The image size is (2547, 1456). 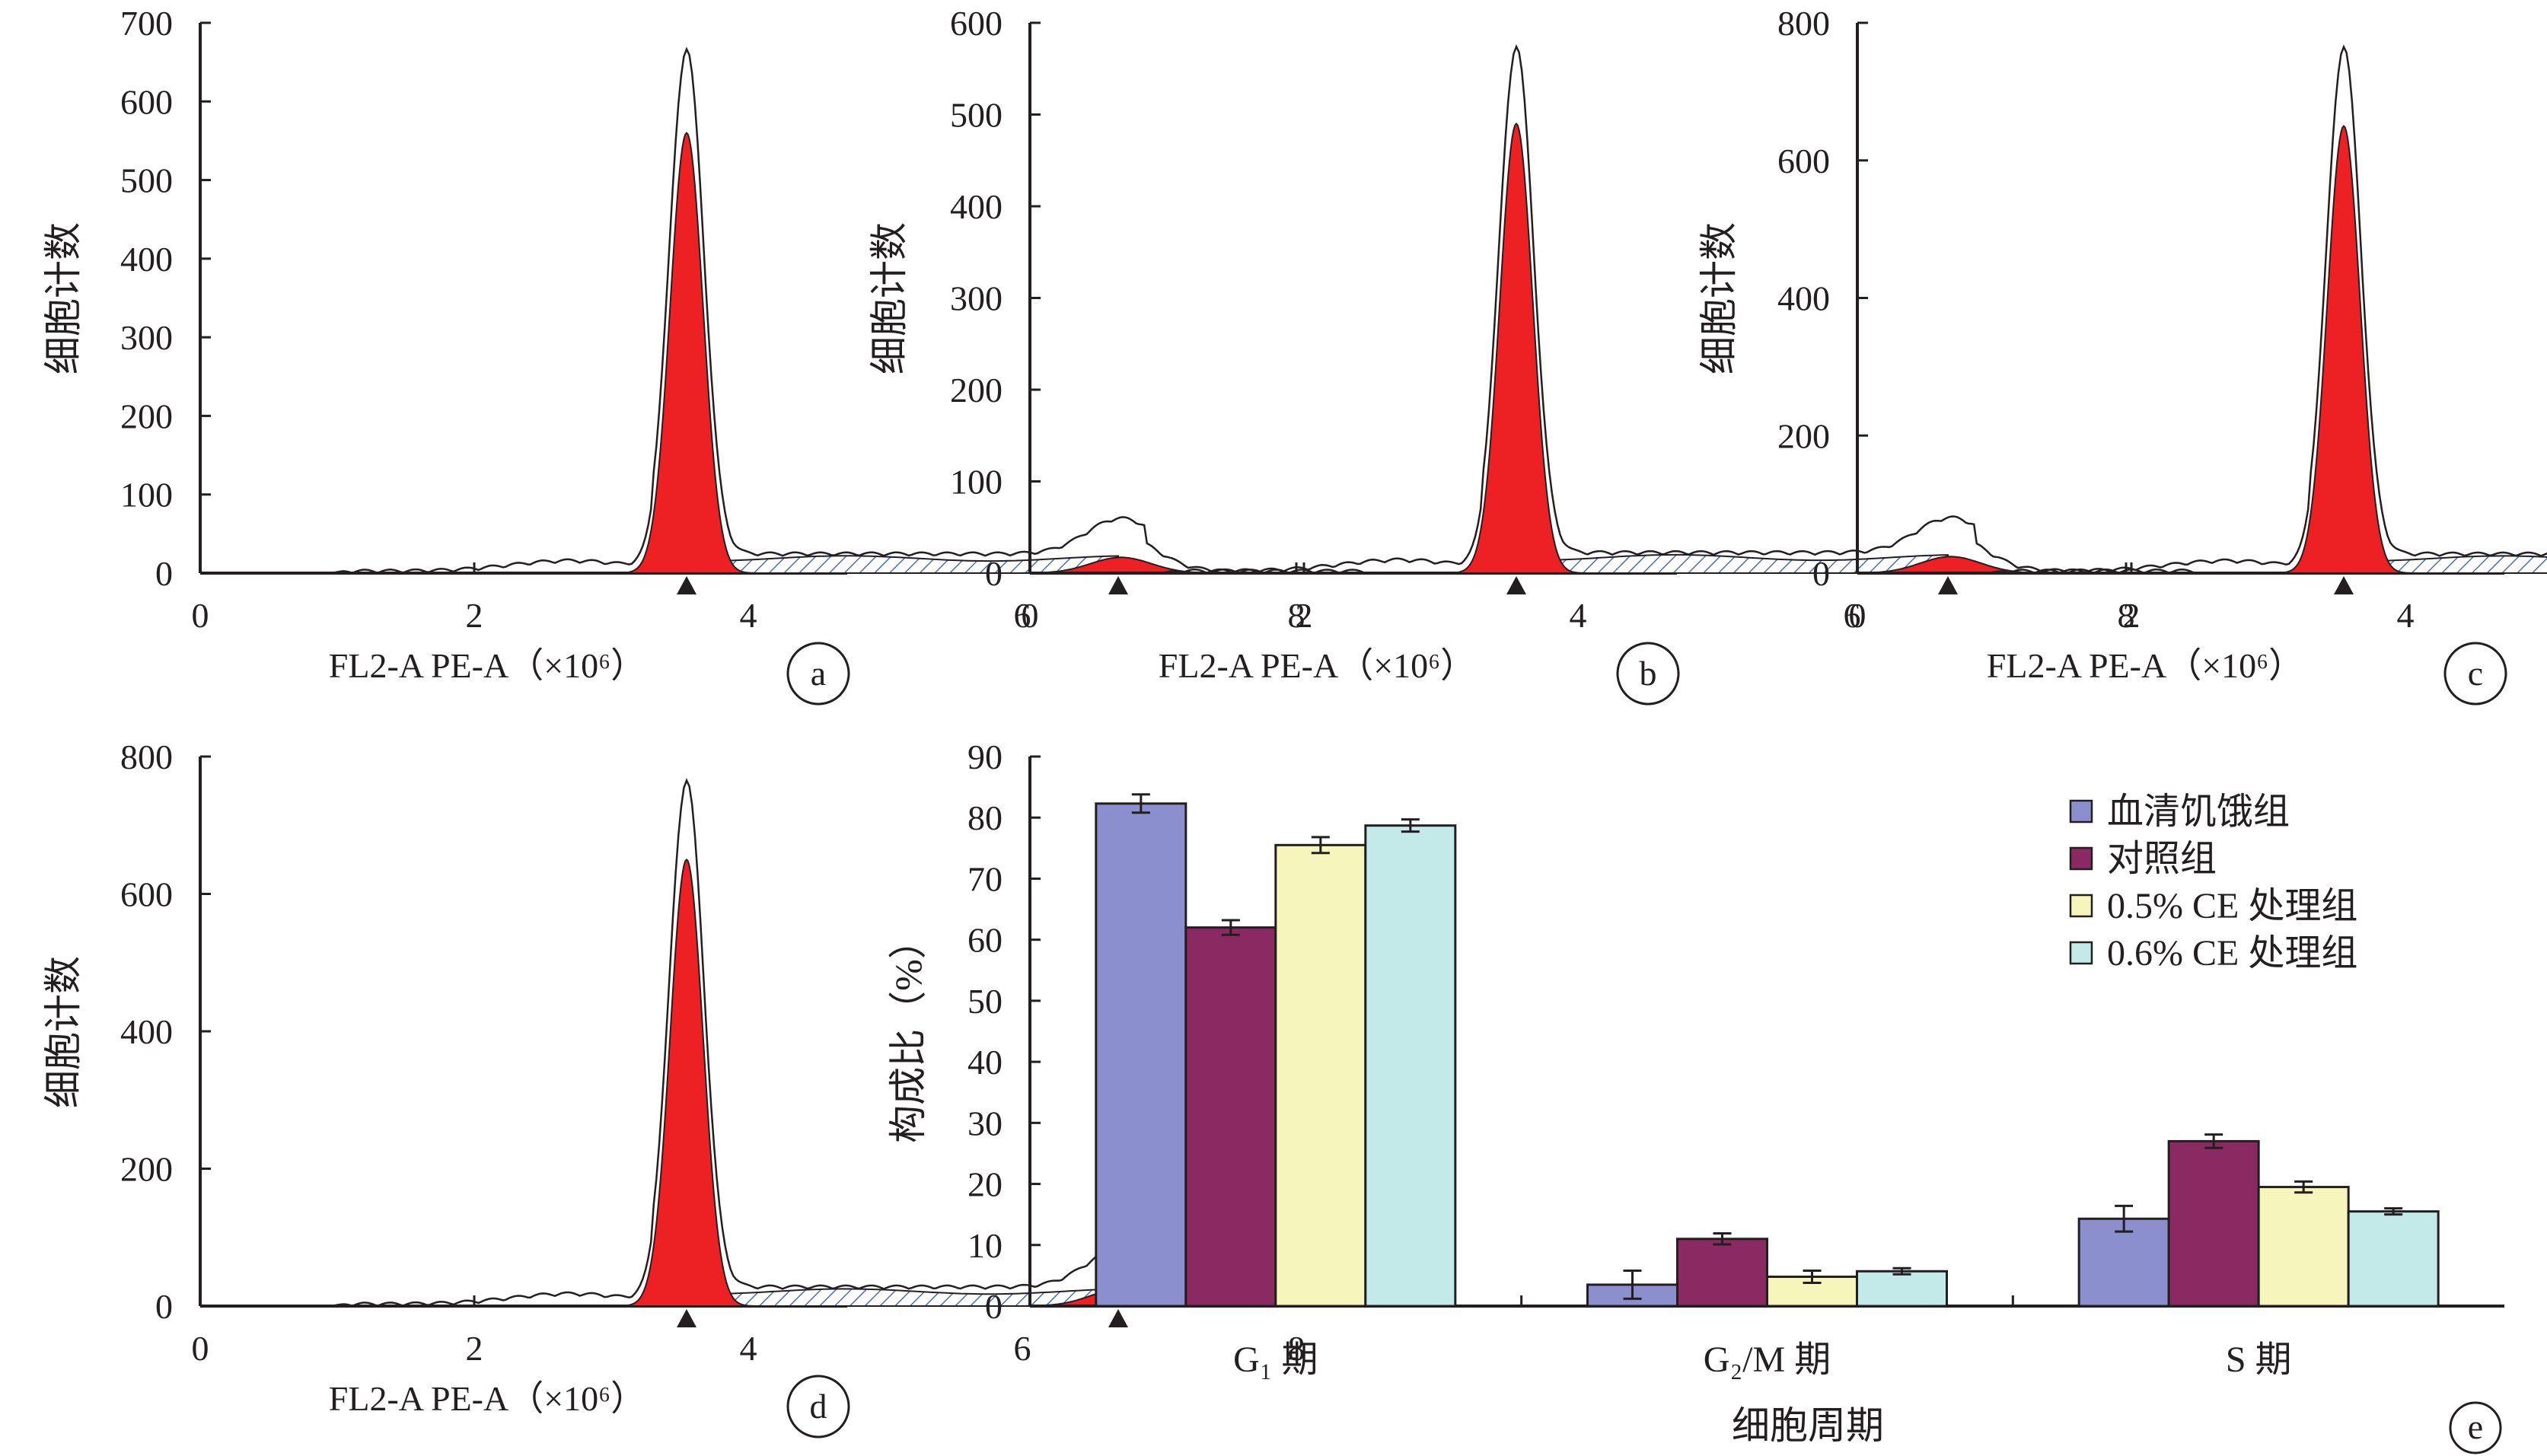 I want to click on legend-label: 对照组, so click(x=2162, y=859).